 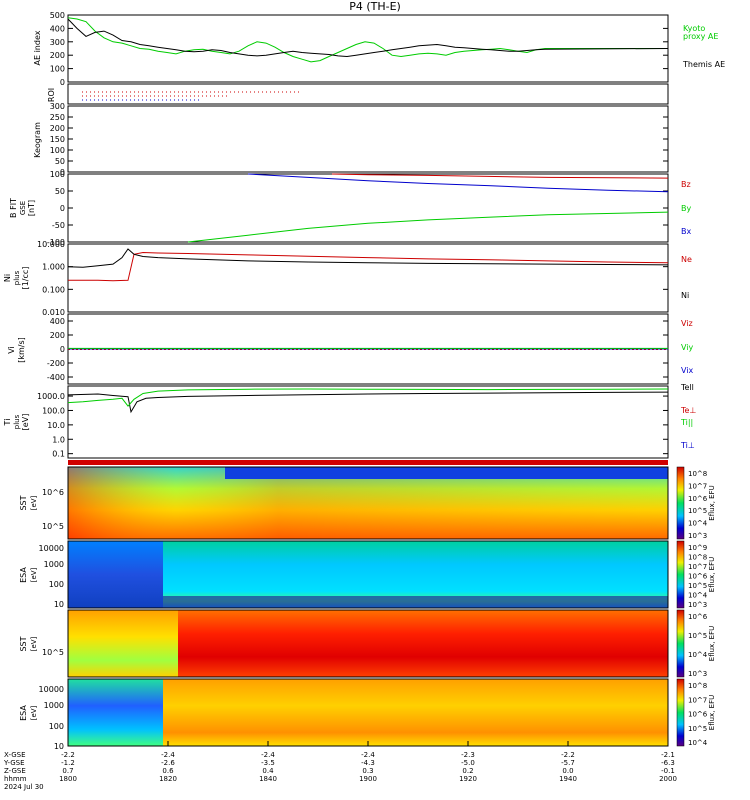 What do you see at coordinates (375, 6) in the screenshot?
I see `plot-title: P4 (TH-E)` at bounding box center [375, 6].